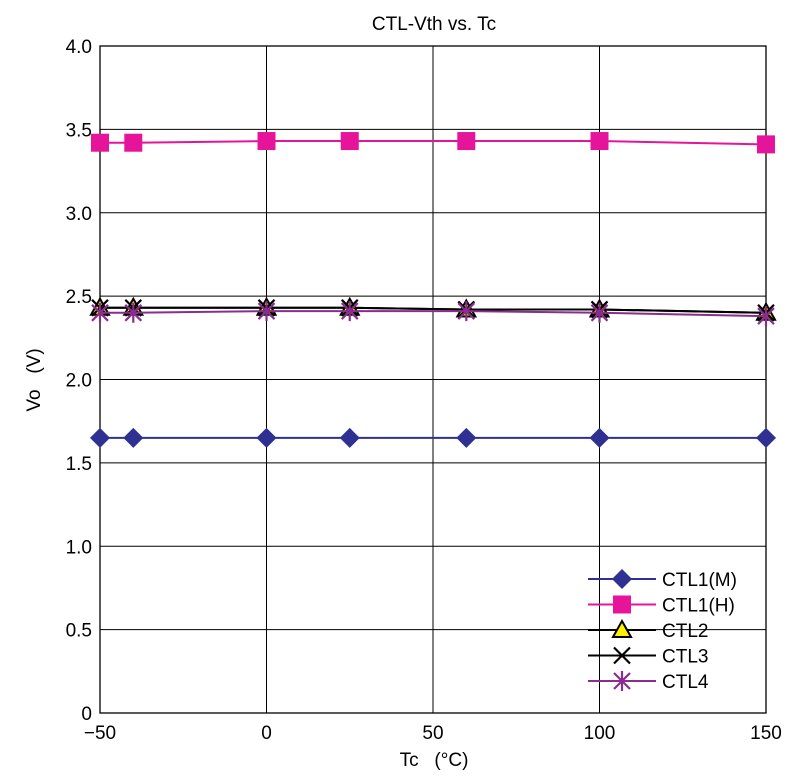 The width and height of the screenshot is (791, 776). I want to click on legend-item: CTL4, so click(648, 682).